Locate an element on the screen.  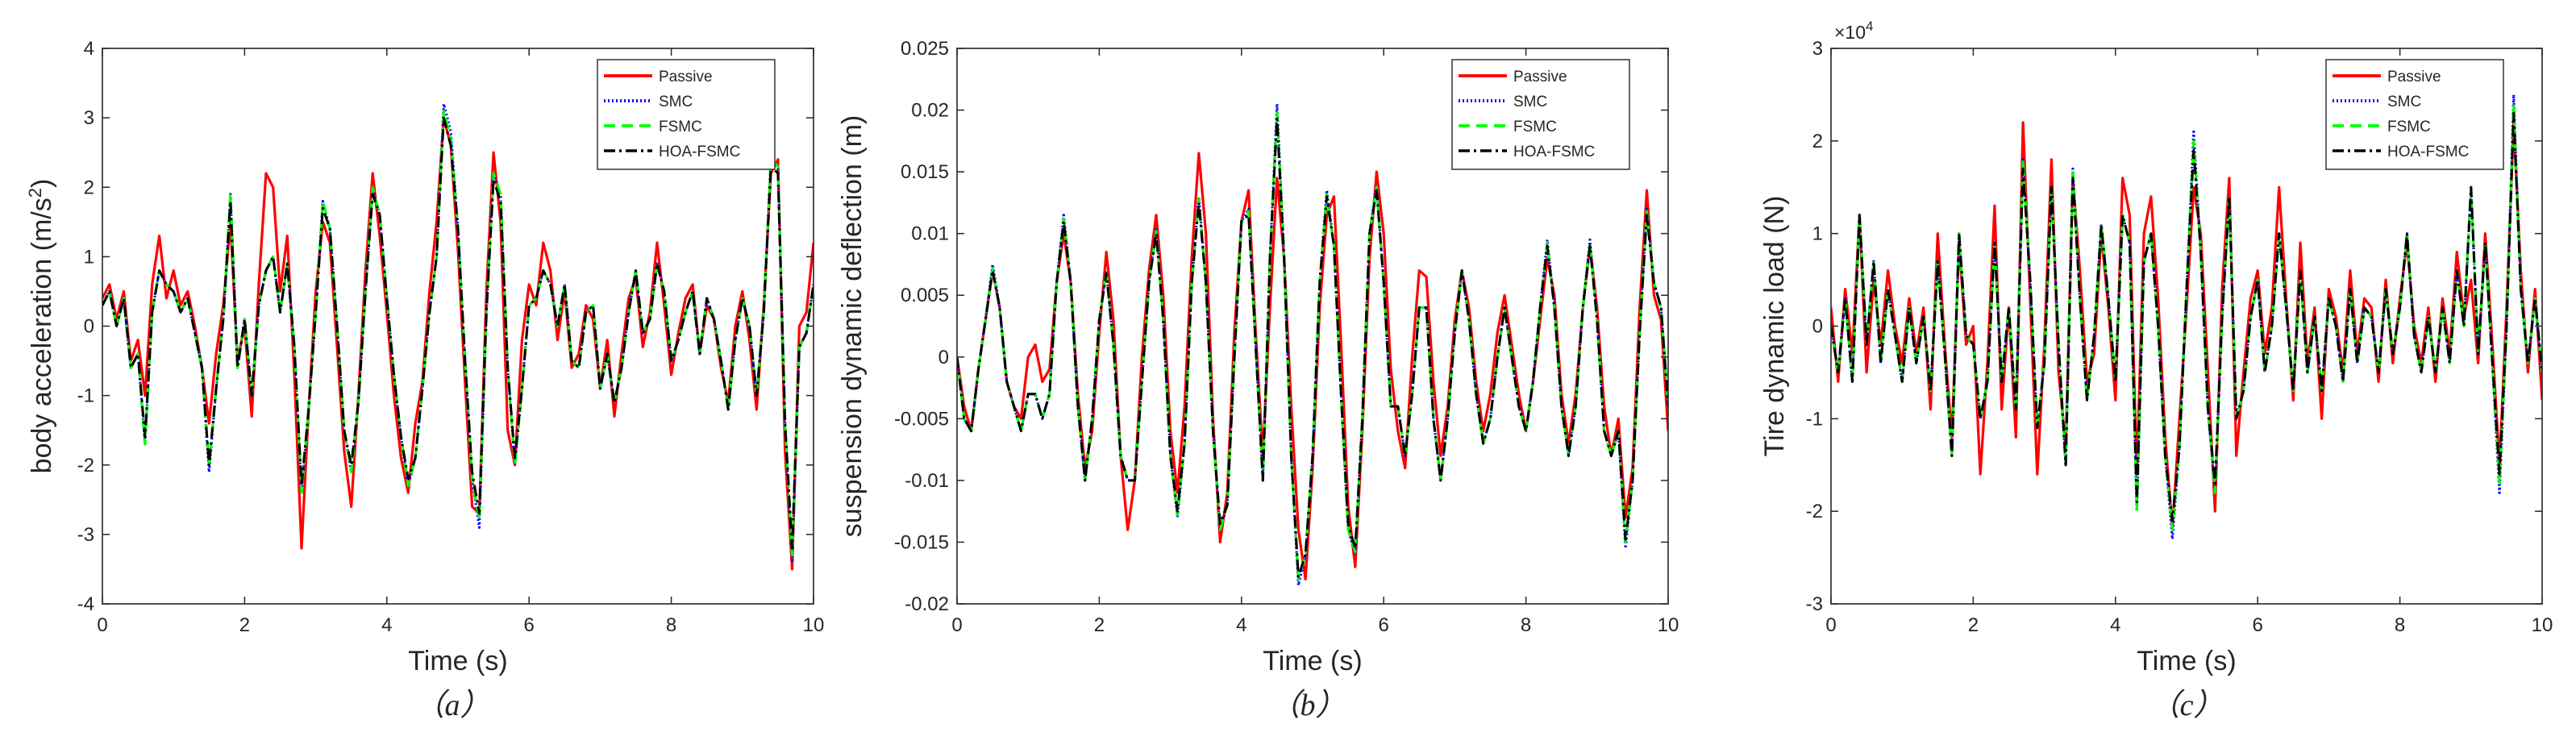
axis-exponent-label: ×10⁴ is located at coordinates (1853, 31).